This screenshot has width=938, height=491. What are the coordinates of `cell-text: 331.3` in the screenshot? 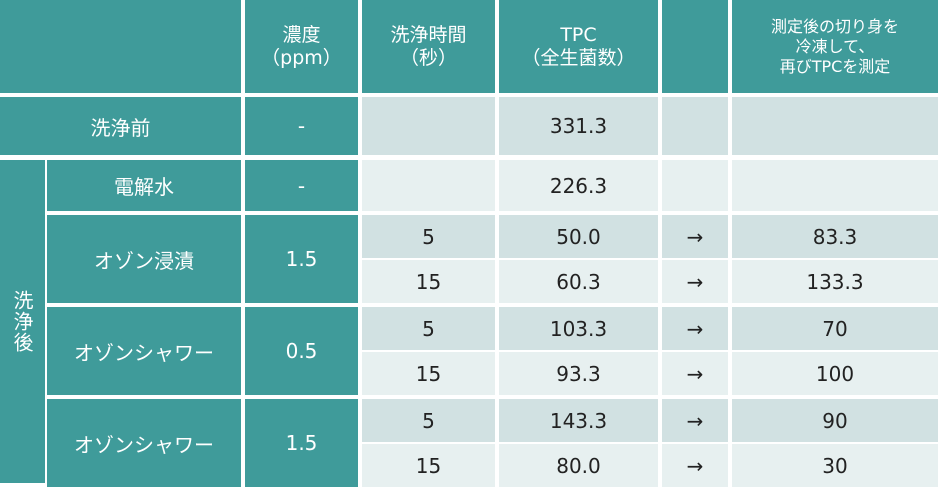 It's located at (578, 126).